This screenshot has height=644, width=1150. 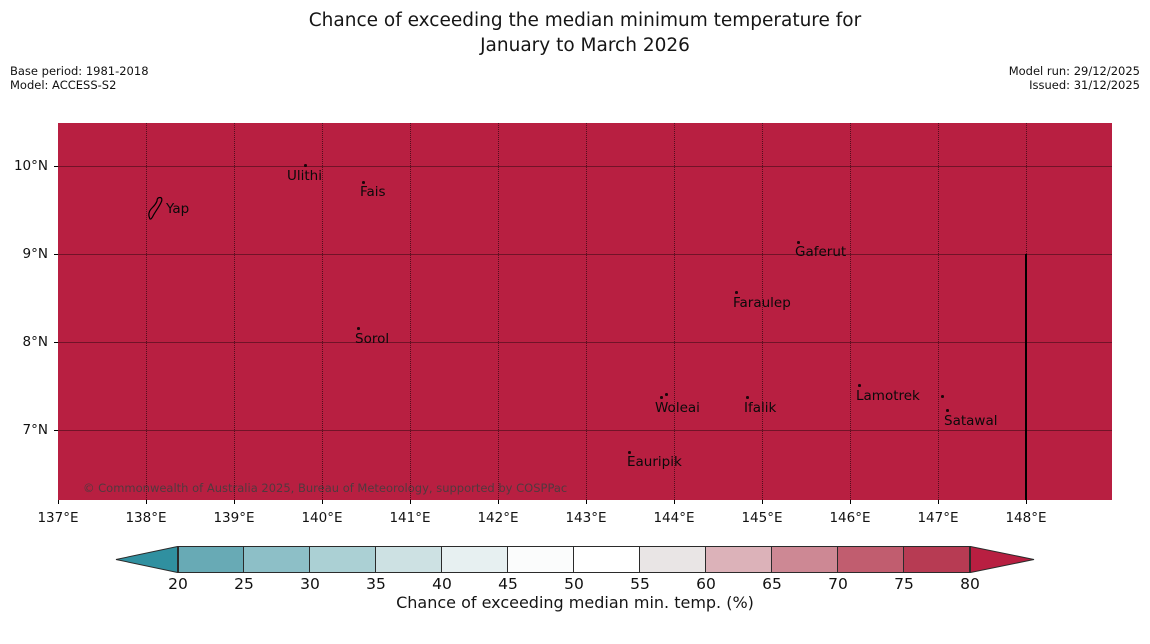 I want to click on colorbar-tick-label: 65, so click(x=772, y=584).